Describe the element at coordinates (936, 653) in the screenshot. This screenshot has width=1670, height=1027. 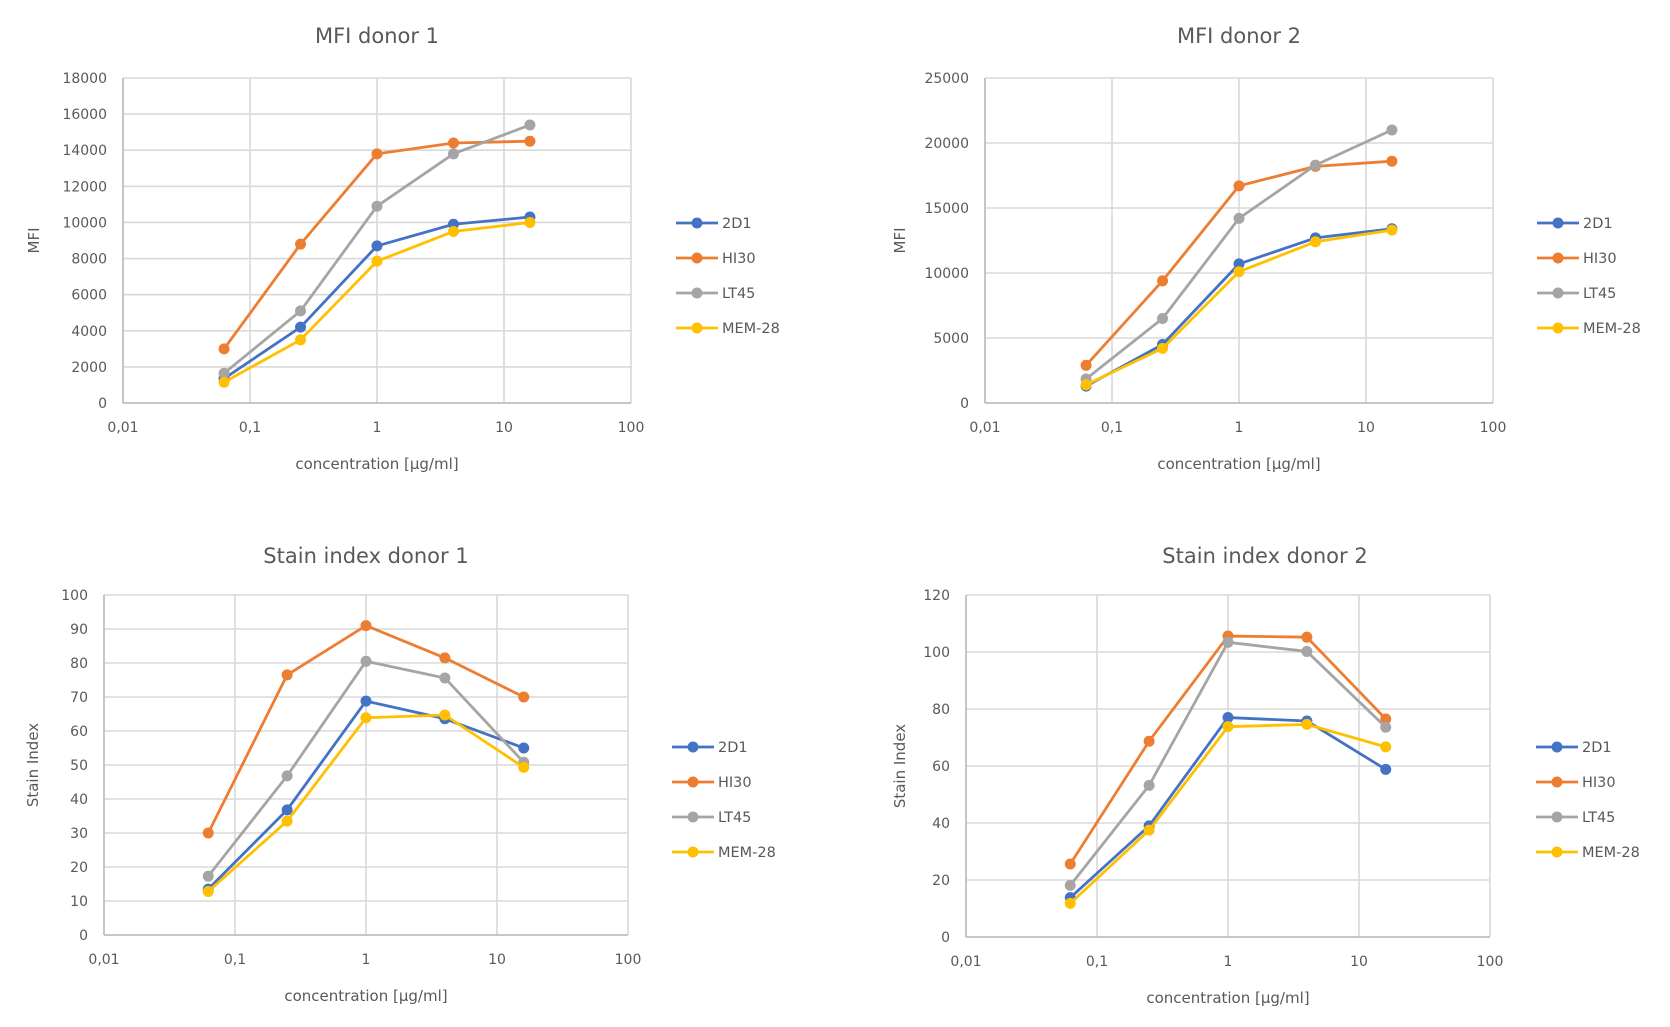
I see `y-tick-label: 100` at that location.